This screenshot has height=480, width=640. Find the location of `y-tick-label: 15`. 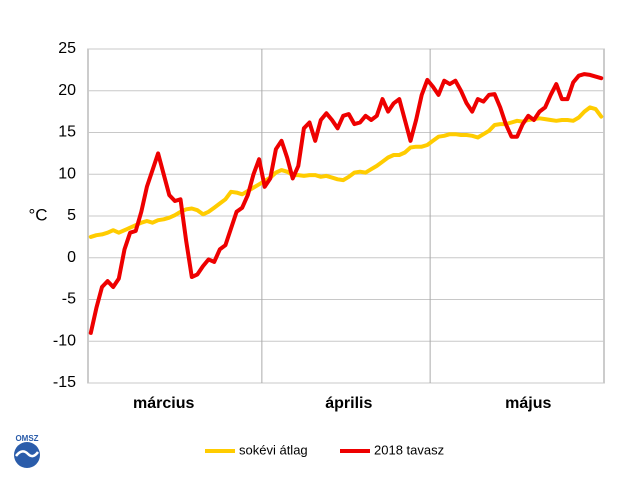

y-tick-label: 15 is located at coordinates (67, 132).